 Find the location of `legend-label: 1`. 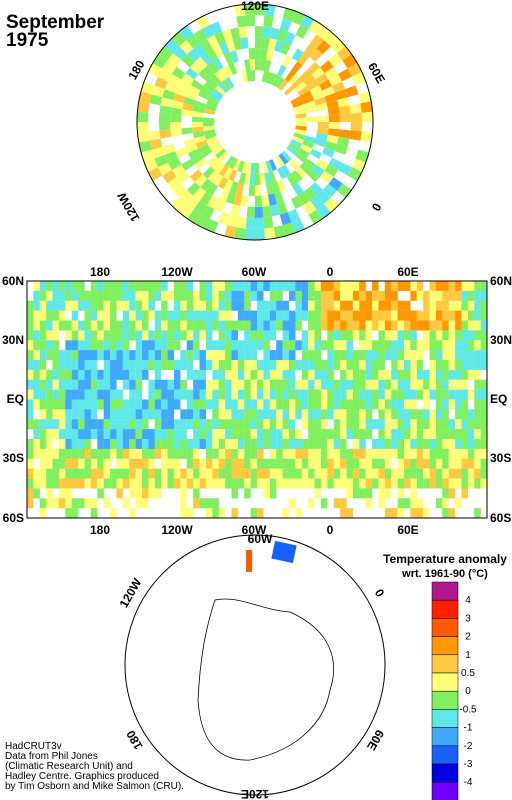

legend-label: 1 is located at coordinates (468, 655).